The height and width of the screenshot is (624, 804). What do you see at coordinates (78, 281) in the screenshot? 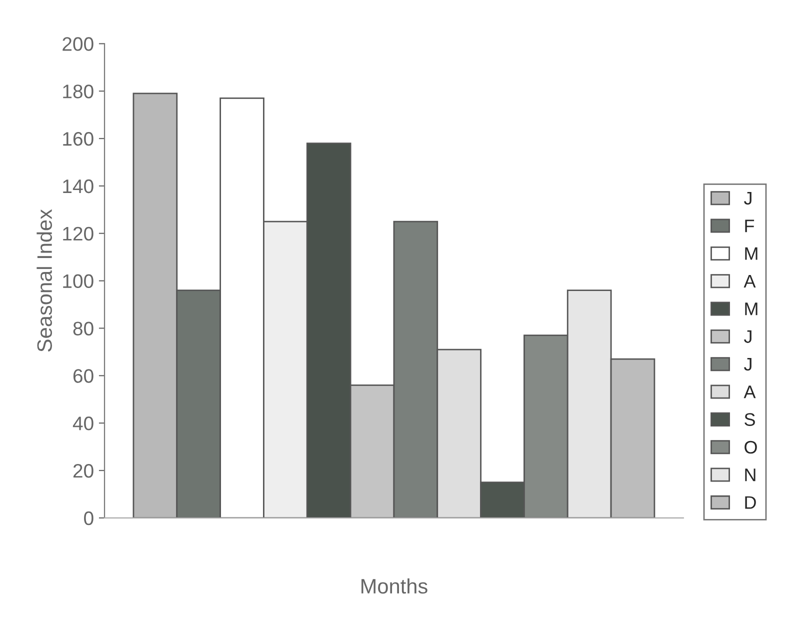
I see `y-tick-label: 100` at bounding box center [78, 281].